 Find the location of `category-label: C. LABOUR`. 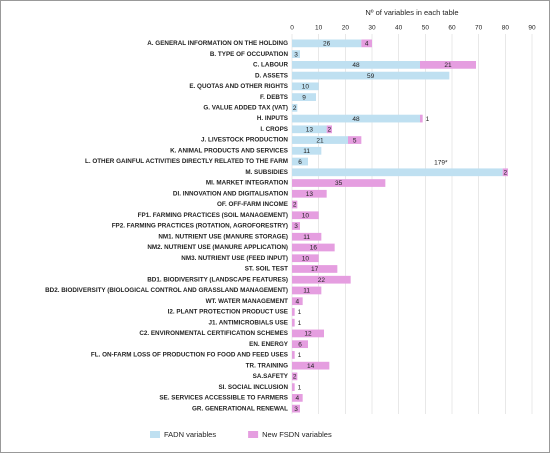

category-label: C. LABOUR is located at coordinates (270, 65).